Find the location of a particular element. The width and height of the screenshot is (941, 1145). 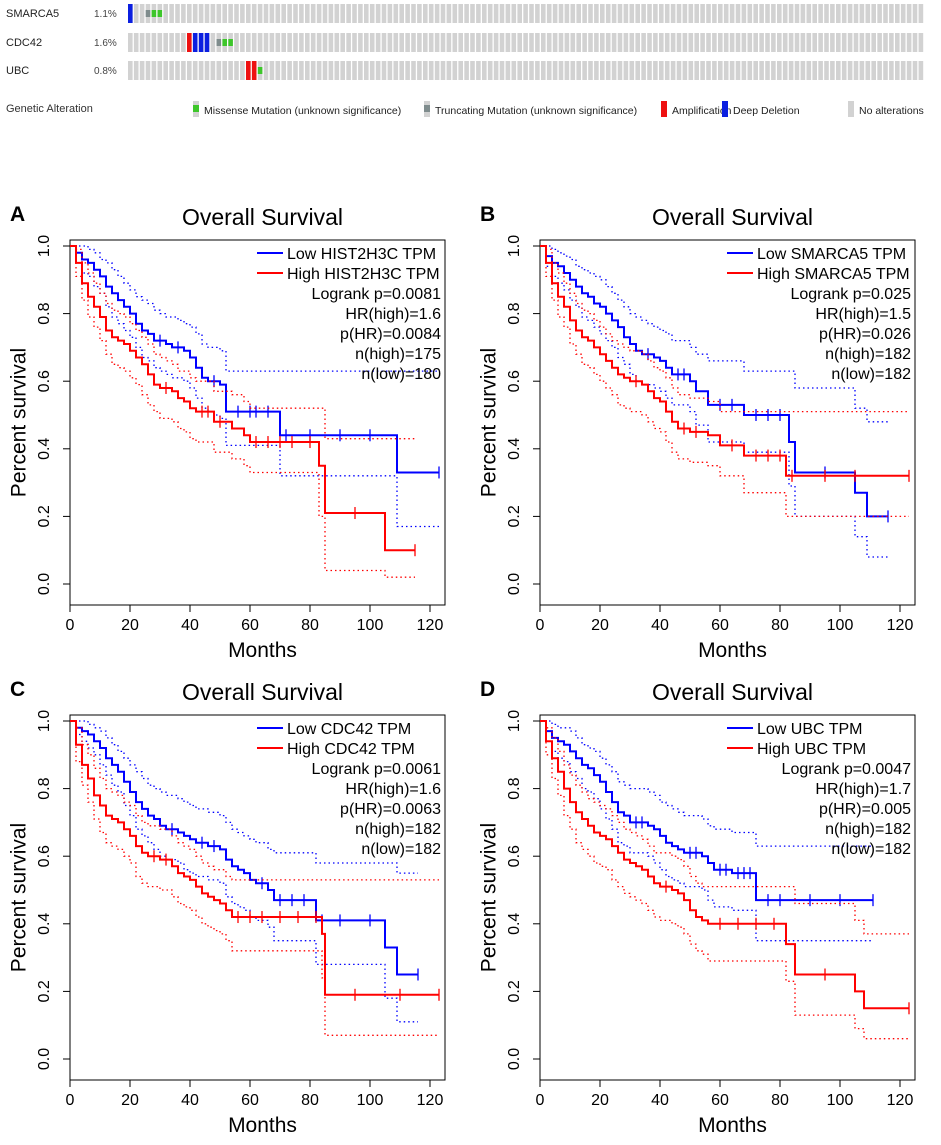

x-tick-label: 60 is located at coordinates (250, 625).